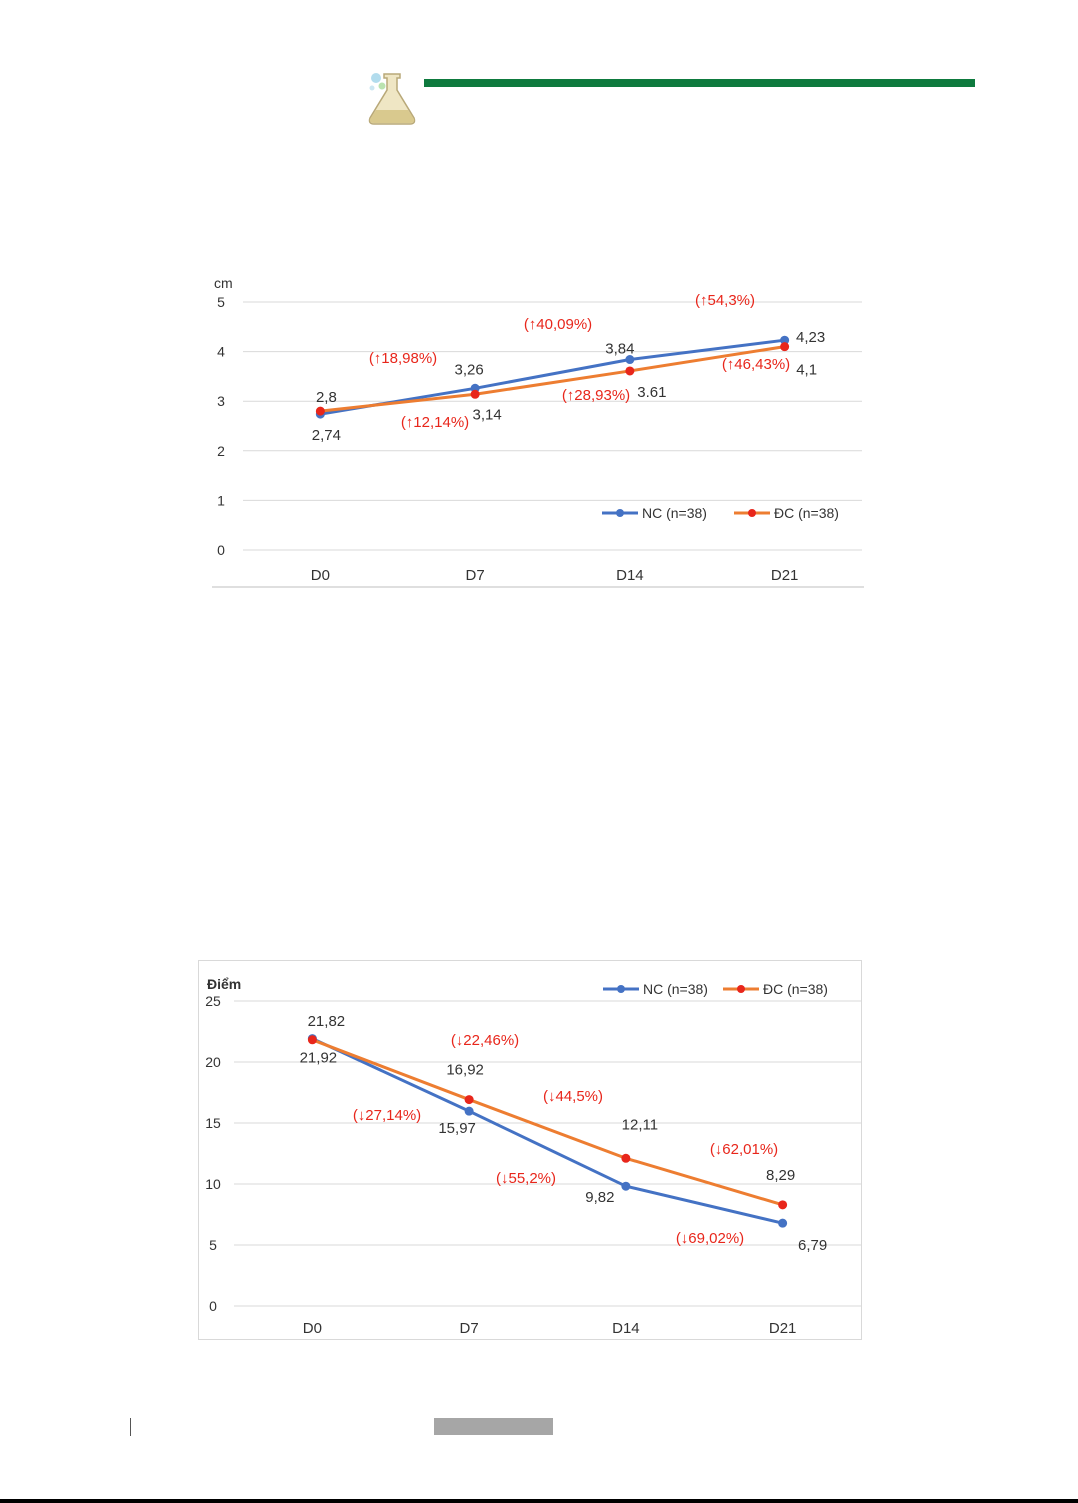  I want to click on annotation-label: (↑54,3%), so click(725, 300).